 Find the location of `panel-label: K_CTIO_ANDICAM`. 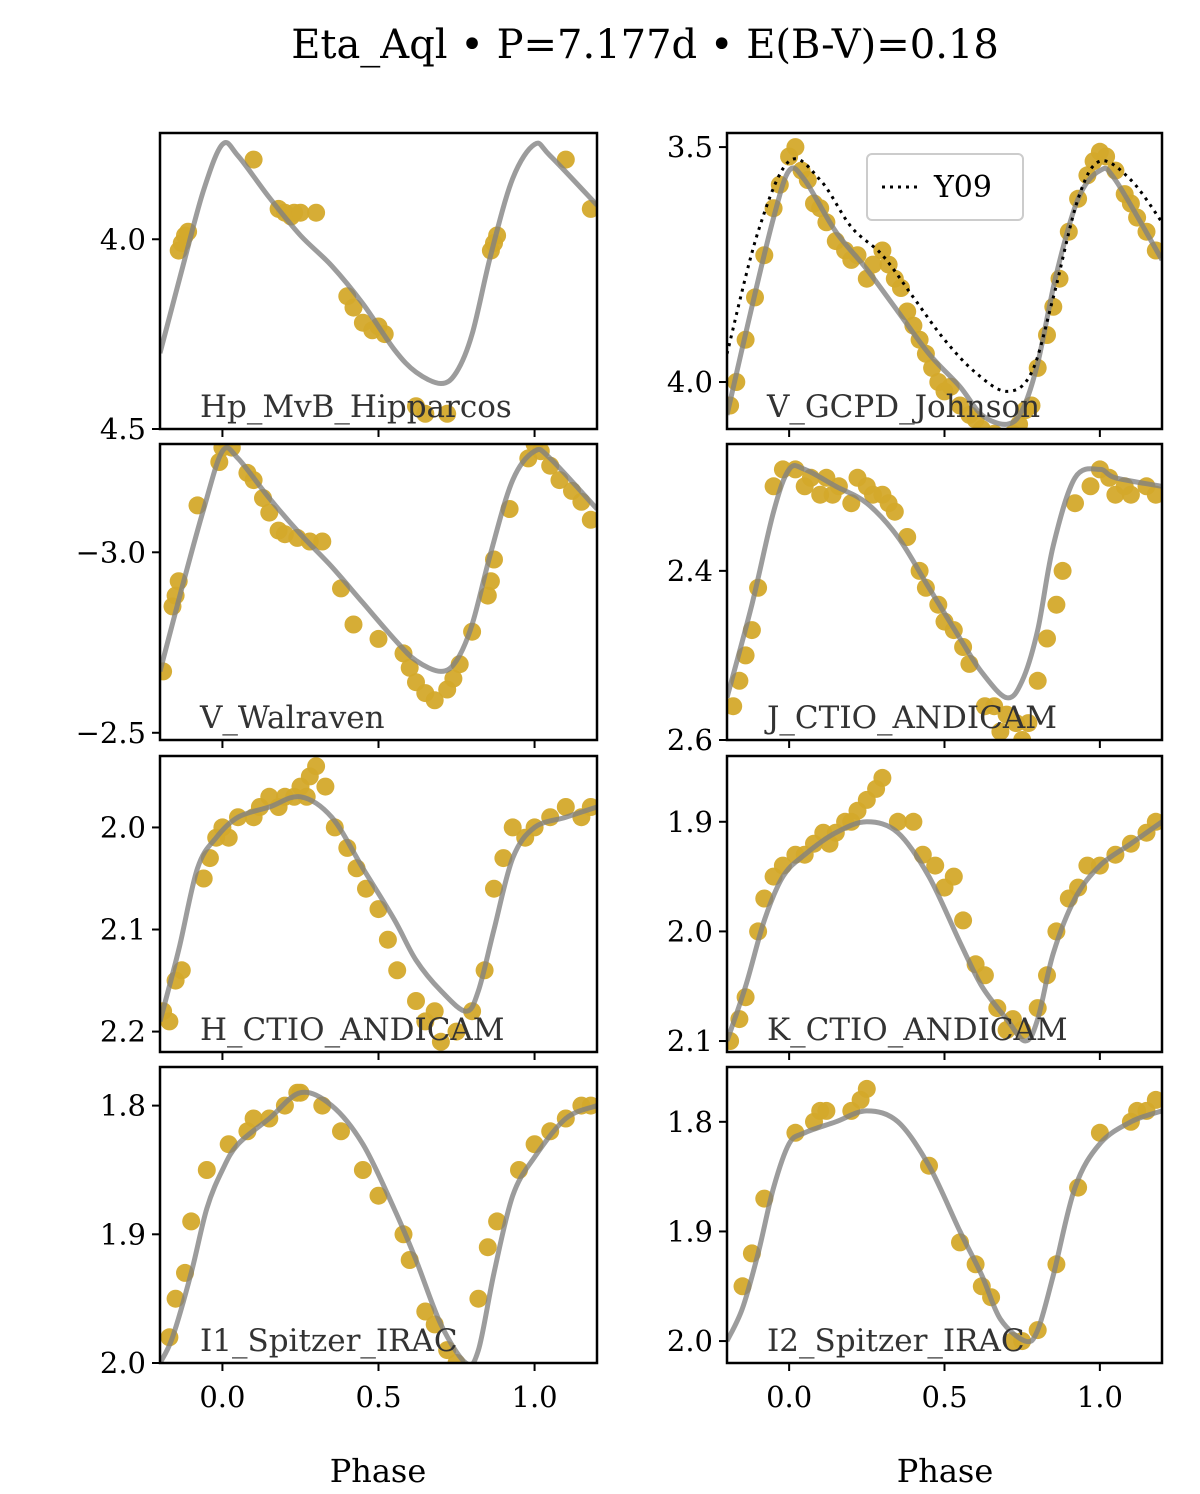

panel-label: K_CTIO_ANDICAM is located at coordinates (917, 1030).